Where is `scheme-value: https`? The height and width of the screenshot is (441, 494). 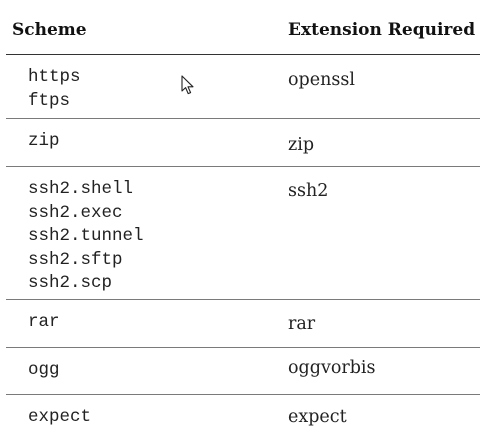
scheme-value: https is located at coordinates (54, 77).